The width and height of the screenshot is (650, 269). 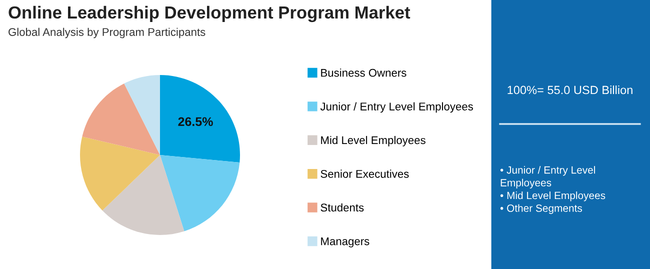 I want to click on data-label: 26.5%, so click(x=195, y=121).